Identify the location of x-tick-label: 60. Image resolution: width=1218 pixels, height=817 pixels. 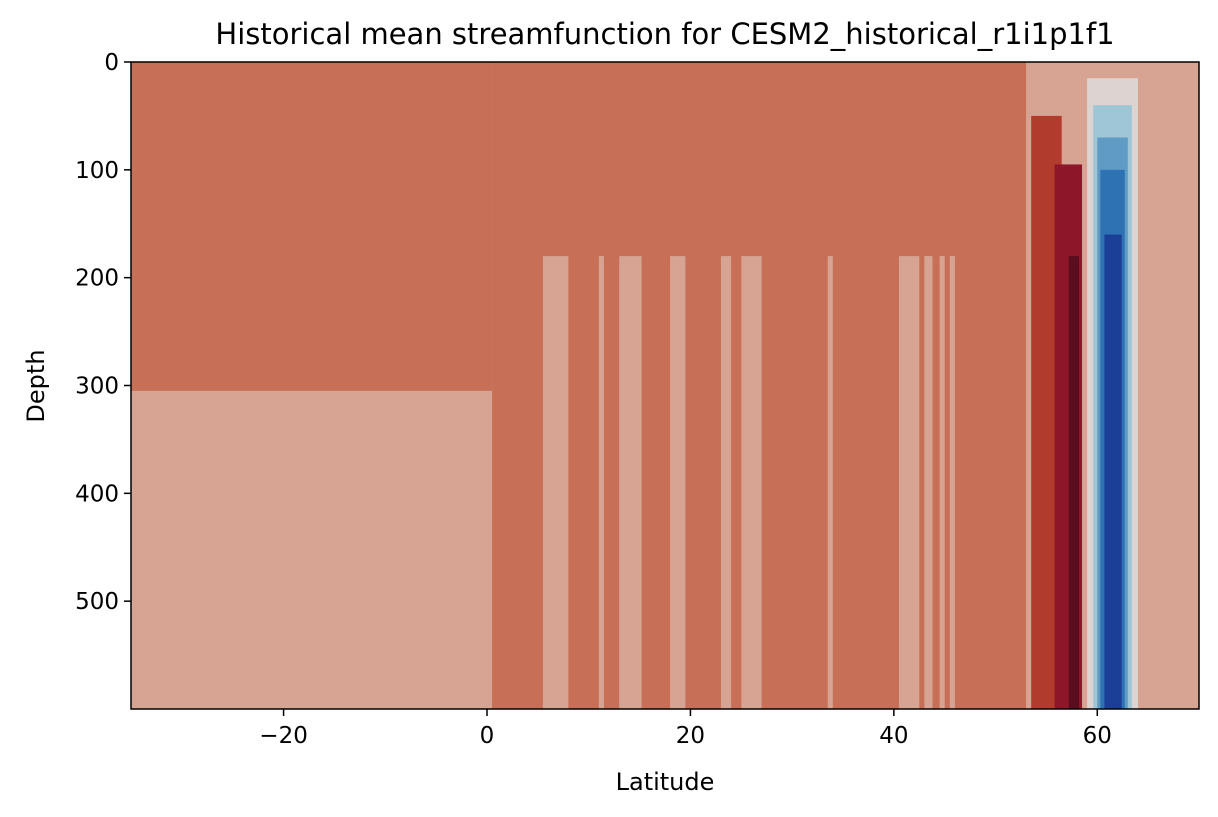
(1097, 736).